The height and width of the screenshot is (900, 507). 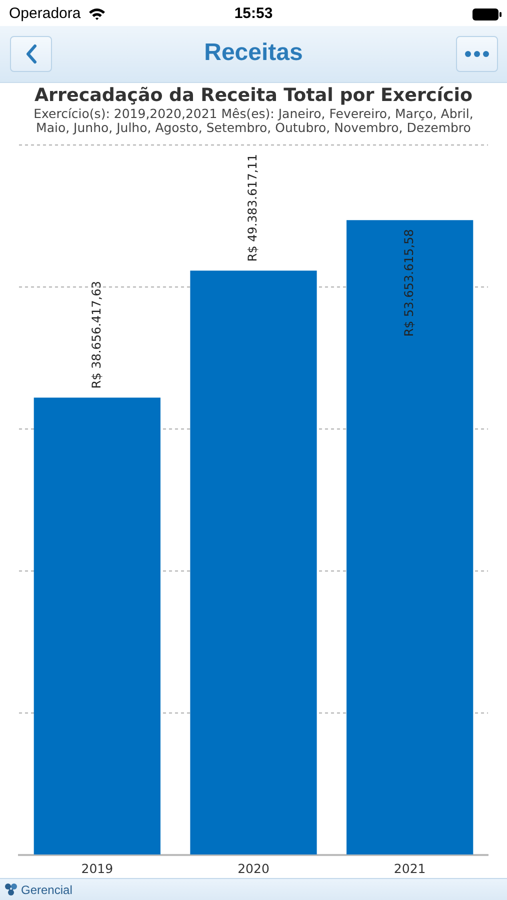 What do you see at coordinates (253, 95) in the screenshot?
I see `chart-title: Arrecadação da Receita Total por Exercício` at bounding box center [253, 95].